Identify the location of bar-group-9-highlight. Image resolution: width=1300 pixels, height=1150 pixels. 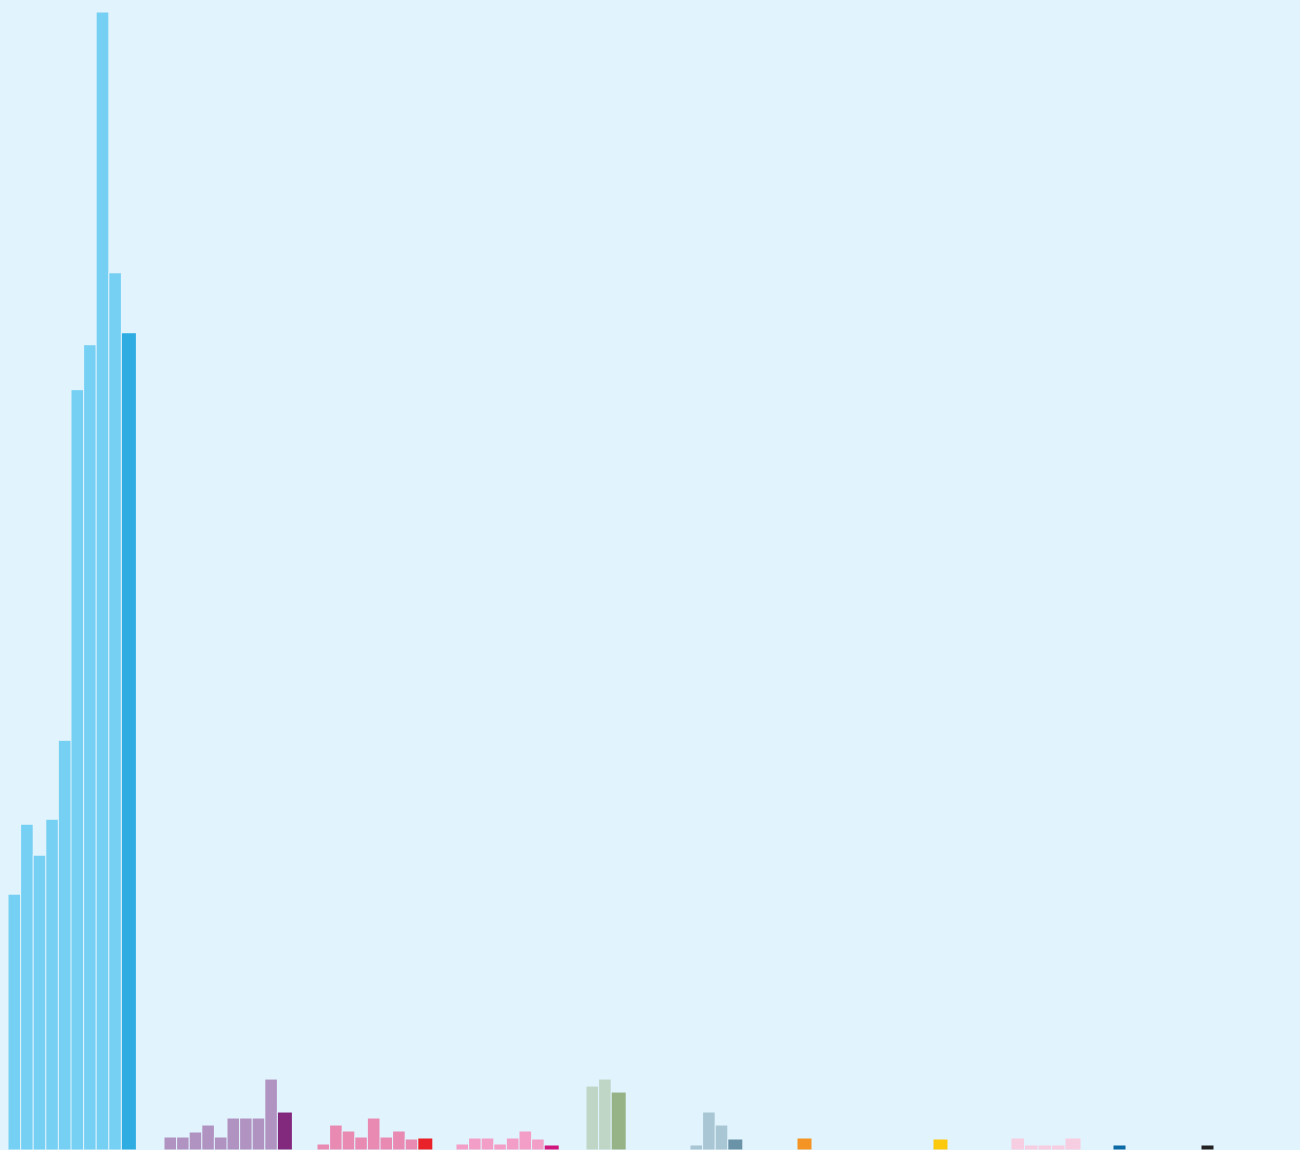
(1073, 1143).